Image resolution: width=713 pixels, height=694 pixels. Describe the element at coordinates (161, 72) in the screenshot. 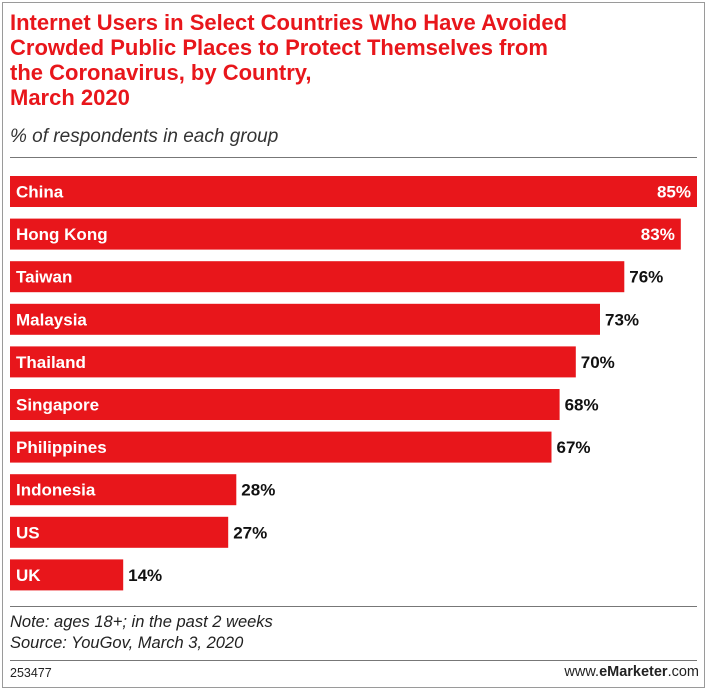

I see `title-line-3: the Coronavirus, by Country,` at that location.